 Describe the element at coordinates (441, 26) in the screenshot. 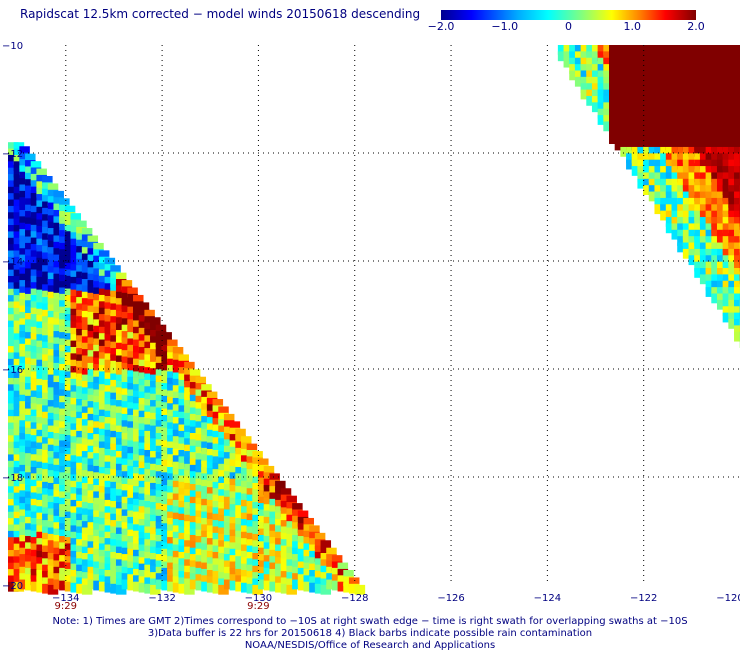

I see `colorbar-tick-label: −2.0` at that location.